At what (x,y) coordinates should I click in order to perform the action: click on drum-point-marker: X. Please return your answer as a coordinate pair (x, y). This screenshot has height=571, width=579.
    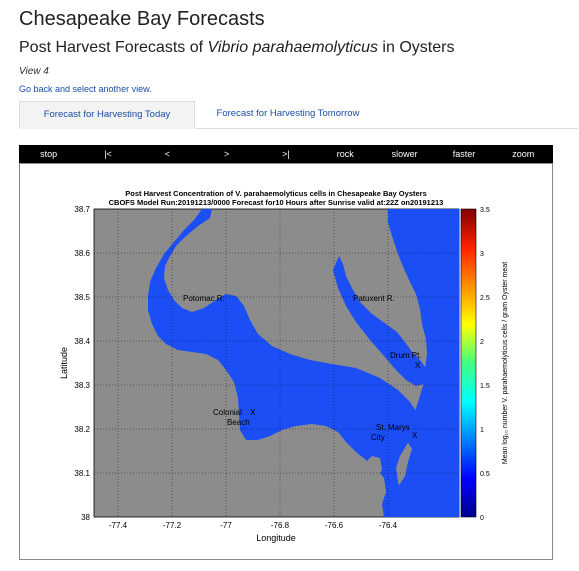
    Looking at the image, I should click on (418, 365).